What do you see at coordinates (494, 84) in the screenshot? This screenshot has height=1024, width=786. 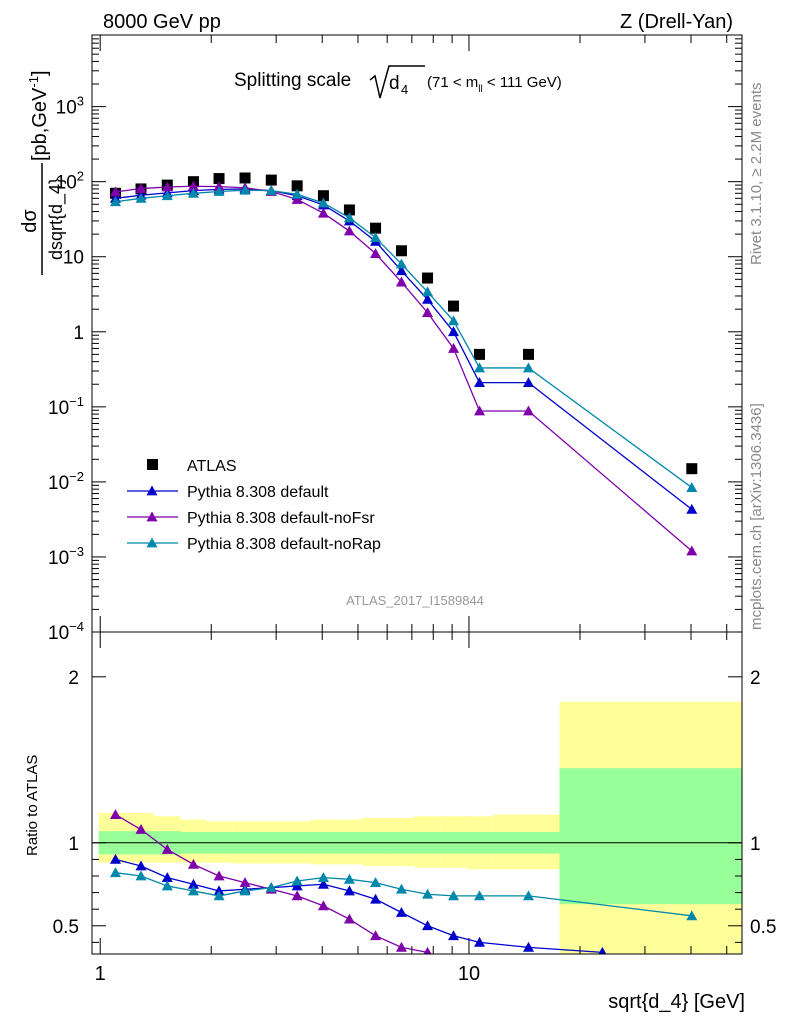 I see `title-range: (71 < mll < 111 GeV)` at bounding box center [494, 84].